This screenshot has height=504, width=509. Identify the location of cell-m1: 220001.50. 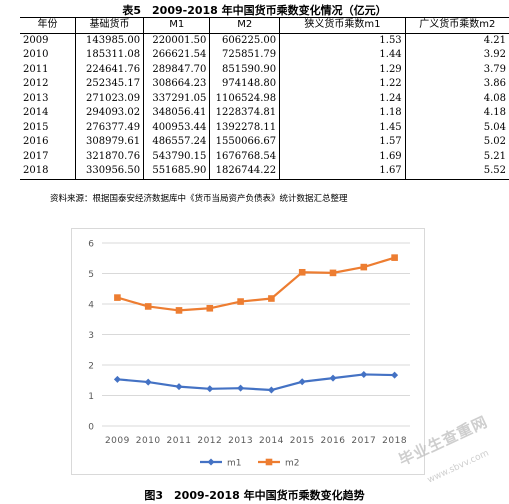
(176, 40).